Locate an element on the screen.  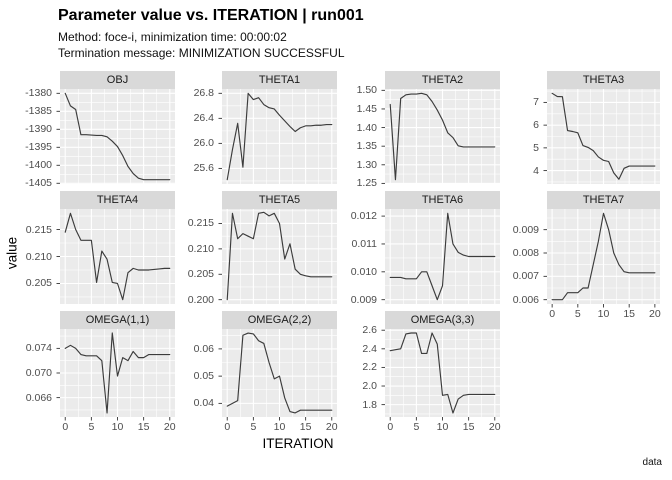
y-axis-labels: 0.205 0.210 0.215 is located at coordinates (30, 256).